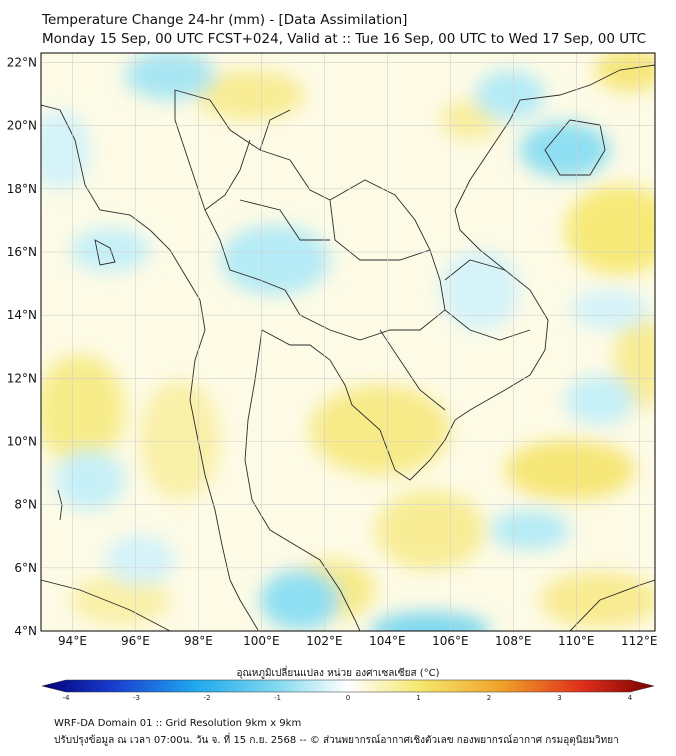 This screenshot has height=756, width=676. Describe the element at coordinates (324, 641) in the screenshot. I see `lon-tick-label: 102°E` at that location.